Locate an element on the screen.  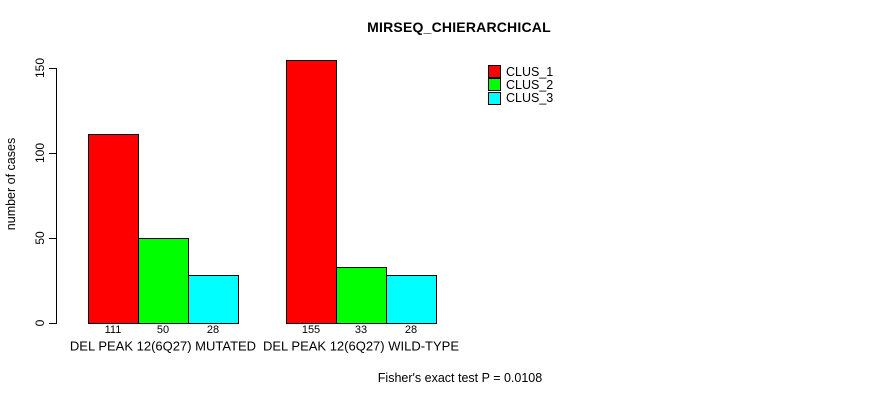
legend-item-clus_3: CLUS_3 is located at coordinates (521, 98).